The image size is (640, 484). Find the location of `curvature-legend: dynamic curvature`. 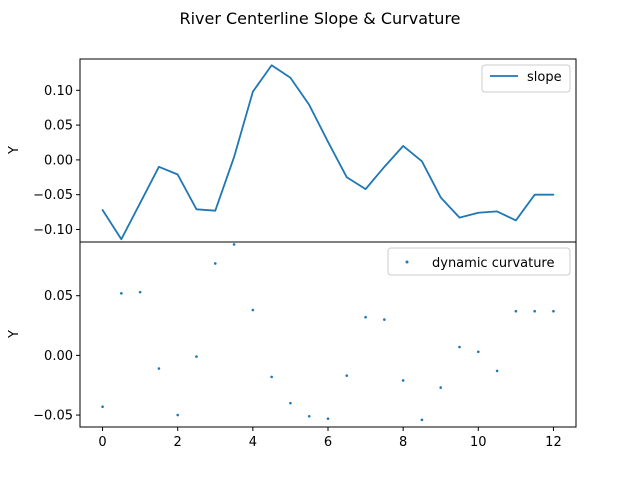

curvature-legend: dynamic curvature is located at coordinates (479, 261).